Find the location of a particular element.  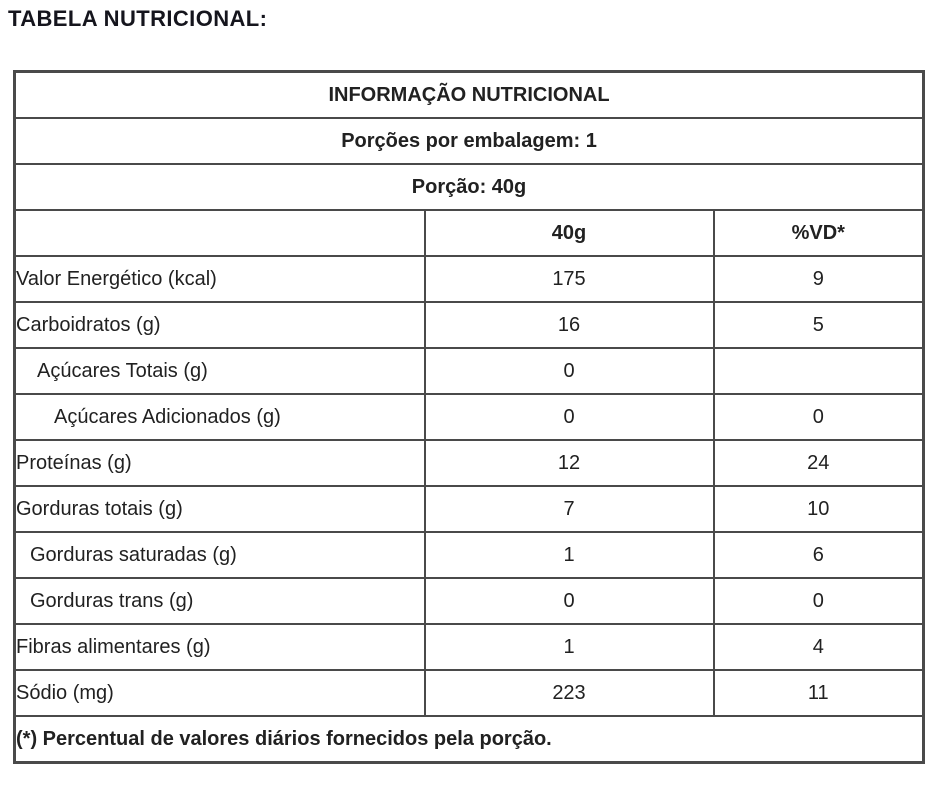

table-row-trans-fat: Gorduras trans (g) 0 0 is located at coordinates (469, 601).